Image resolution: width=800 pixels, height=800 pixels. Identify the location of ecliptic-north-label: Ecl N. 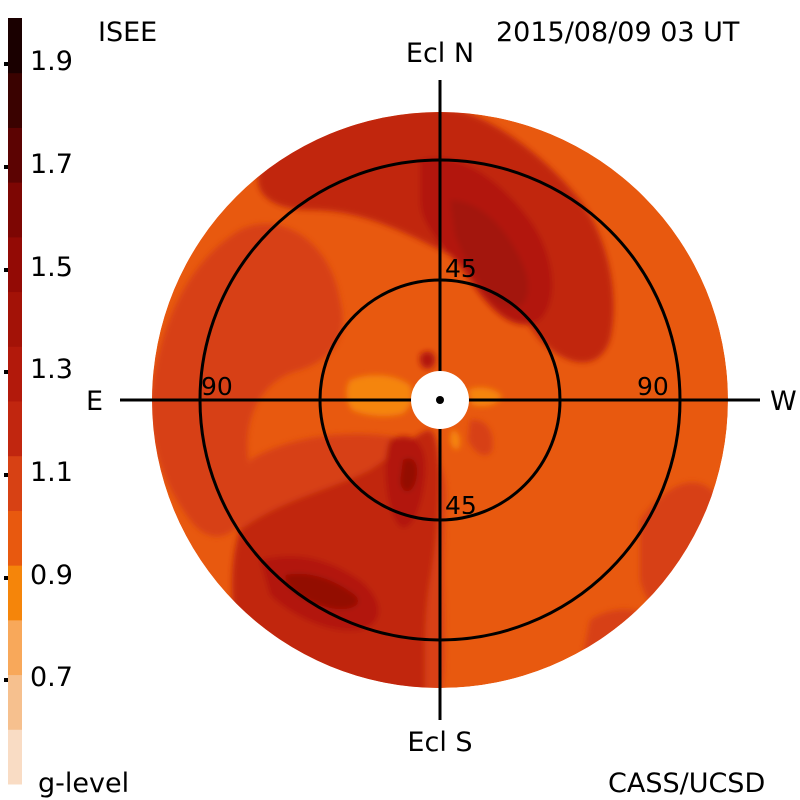
(440, 53).